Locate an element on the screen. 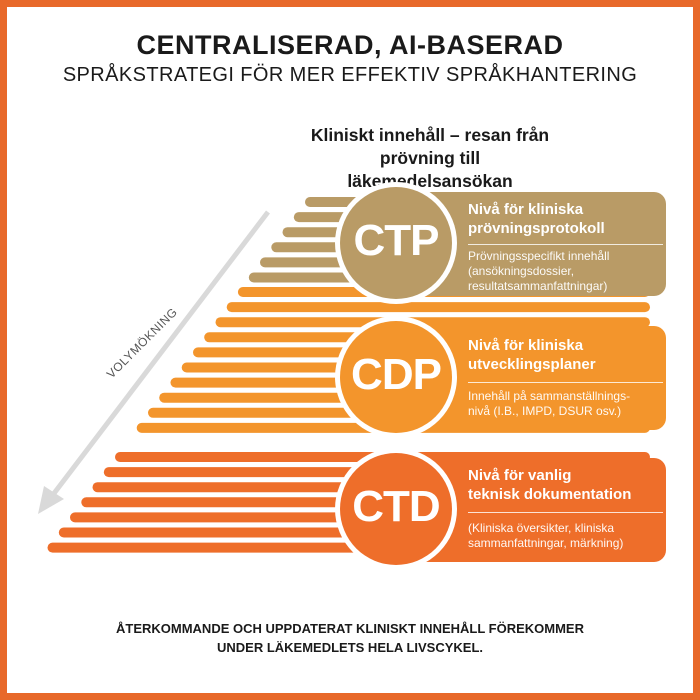  cdp-circle is located at coordinates (396, 377).